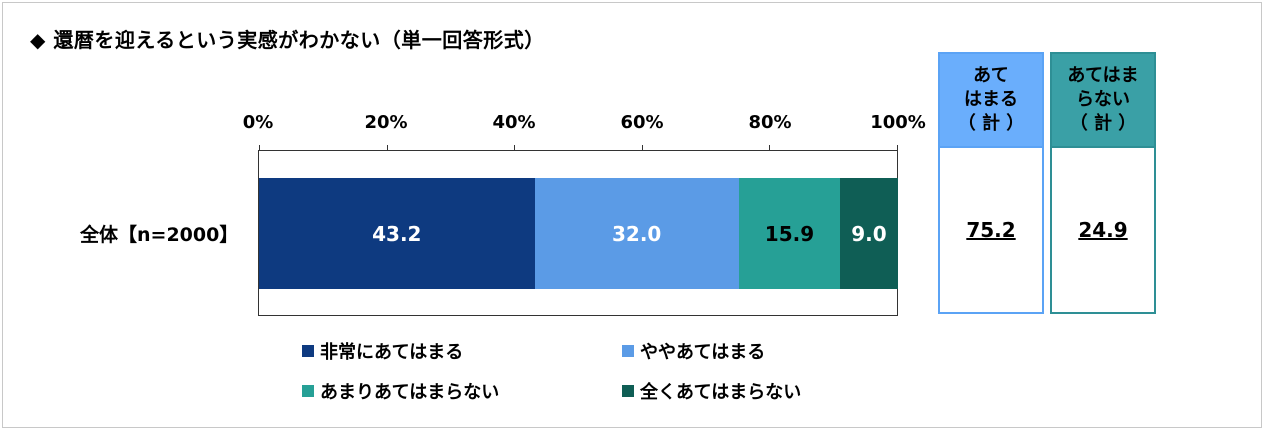 The width and height of the screenshot is (1266, 432). I want to click on summary-header: あてはまる （ 計 ）, so click(991, 101).